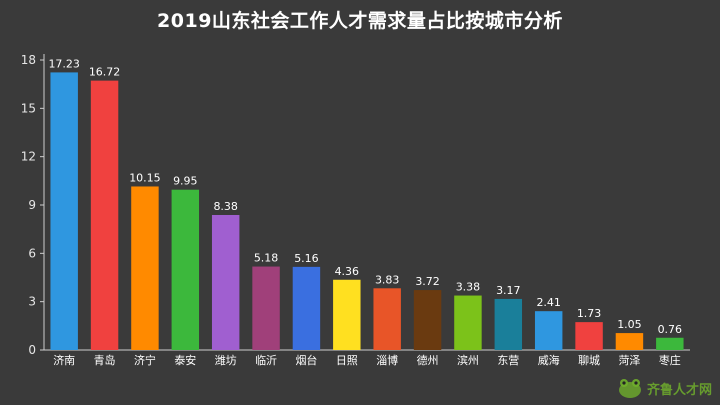  Describe the element at coordinates (589, 360) in the screenshot. I see `x-tick-label: 聊城` at that location.